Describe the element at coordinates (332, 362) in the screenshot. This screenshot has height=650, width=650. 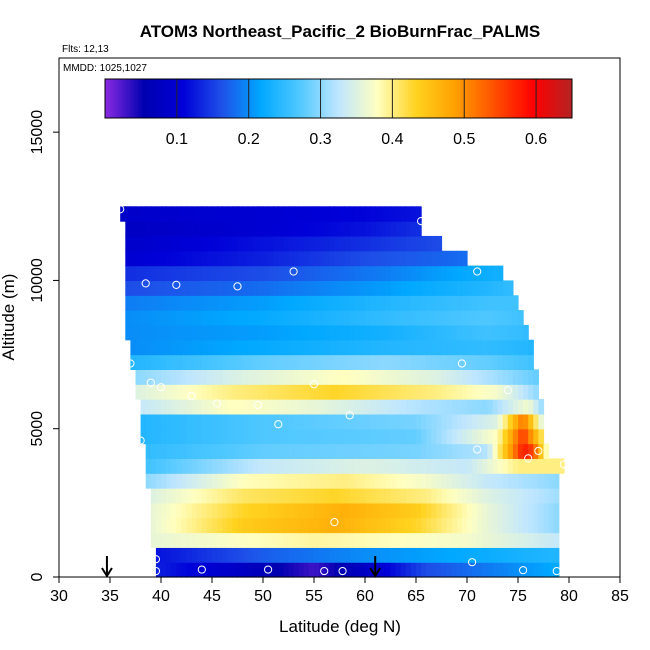
I see `heatmap-row` at that location.